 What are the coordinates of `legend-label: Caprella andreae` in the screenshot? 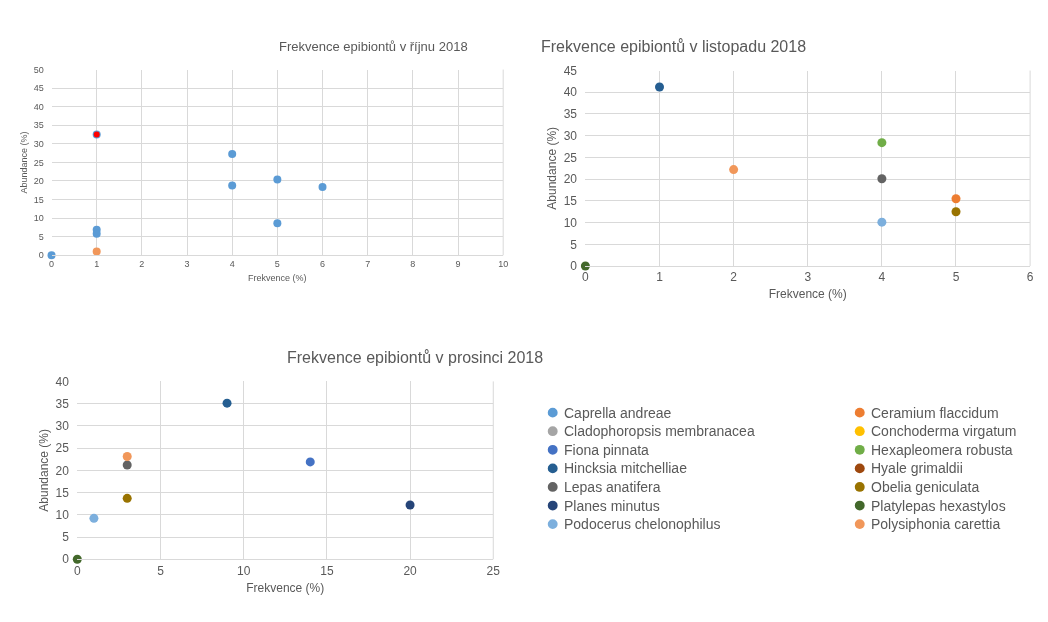 It's located at (618, 413).